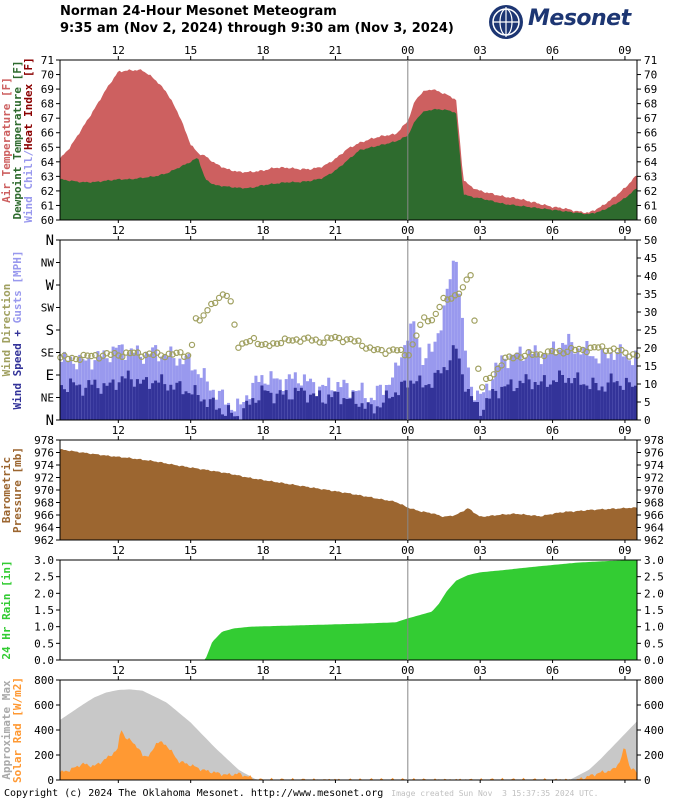  What do you see at coordinates (6, 140) in the screenshot?
I see `y-axis-label-part: Air Temperature [F]` at bounding box center [6, 140].